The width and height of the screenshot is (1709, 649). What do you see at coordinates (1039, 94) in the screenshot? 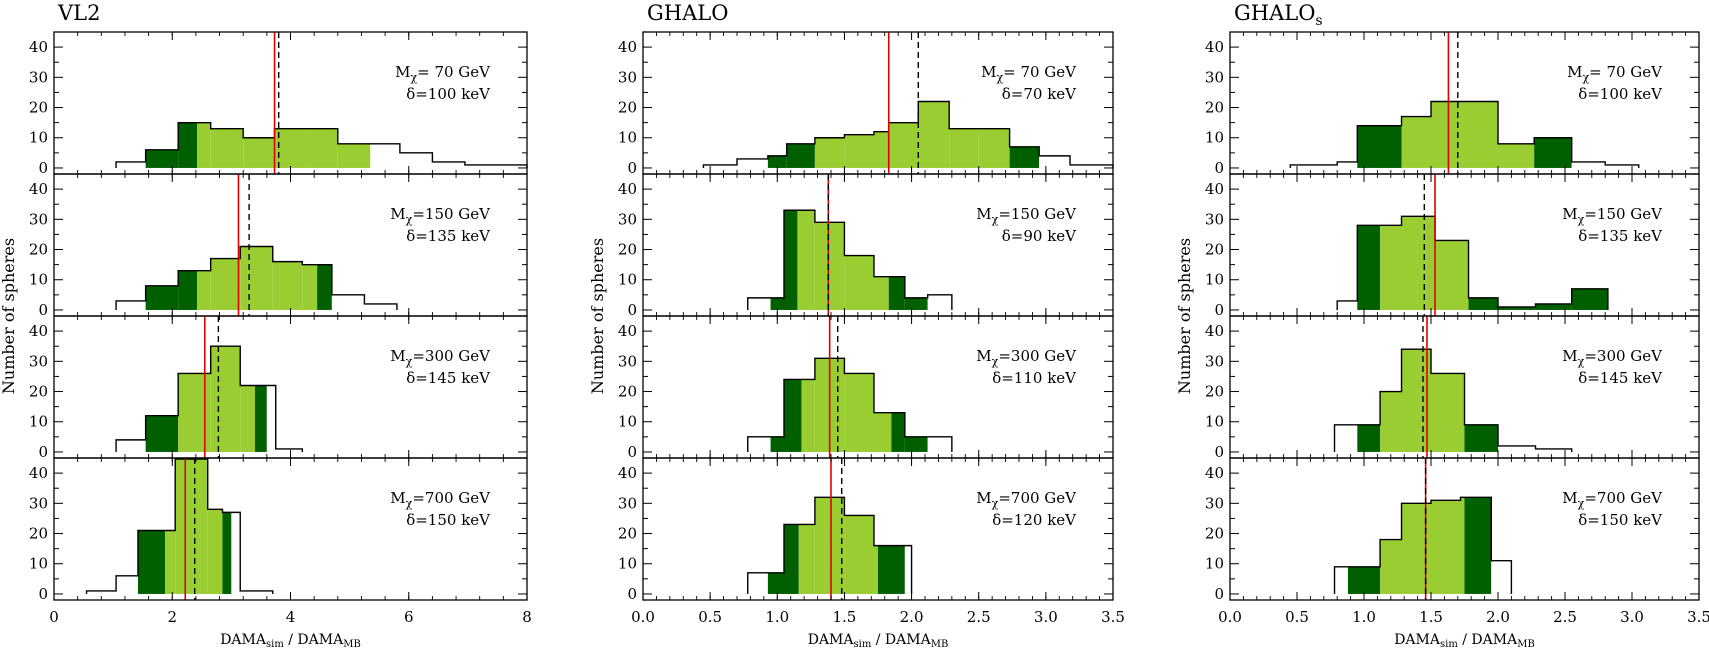
I see `delta-annotation: δ=70 keV` at bounding box center [1039, 94].